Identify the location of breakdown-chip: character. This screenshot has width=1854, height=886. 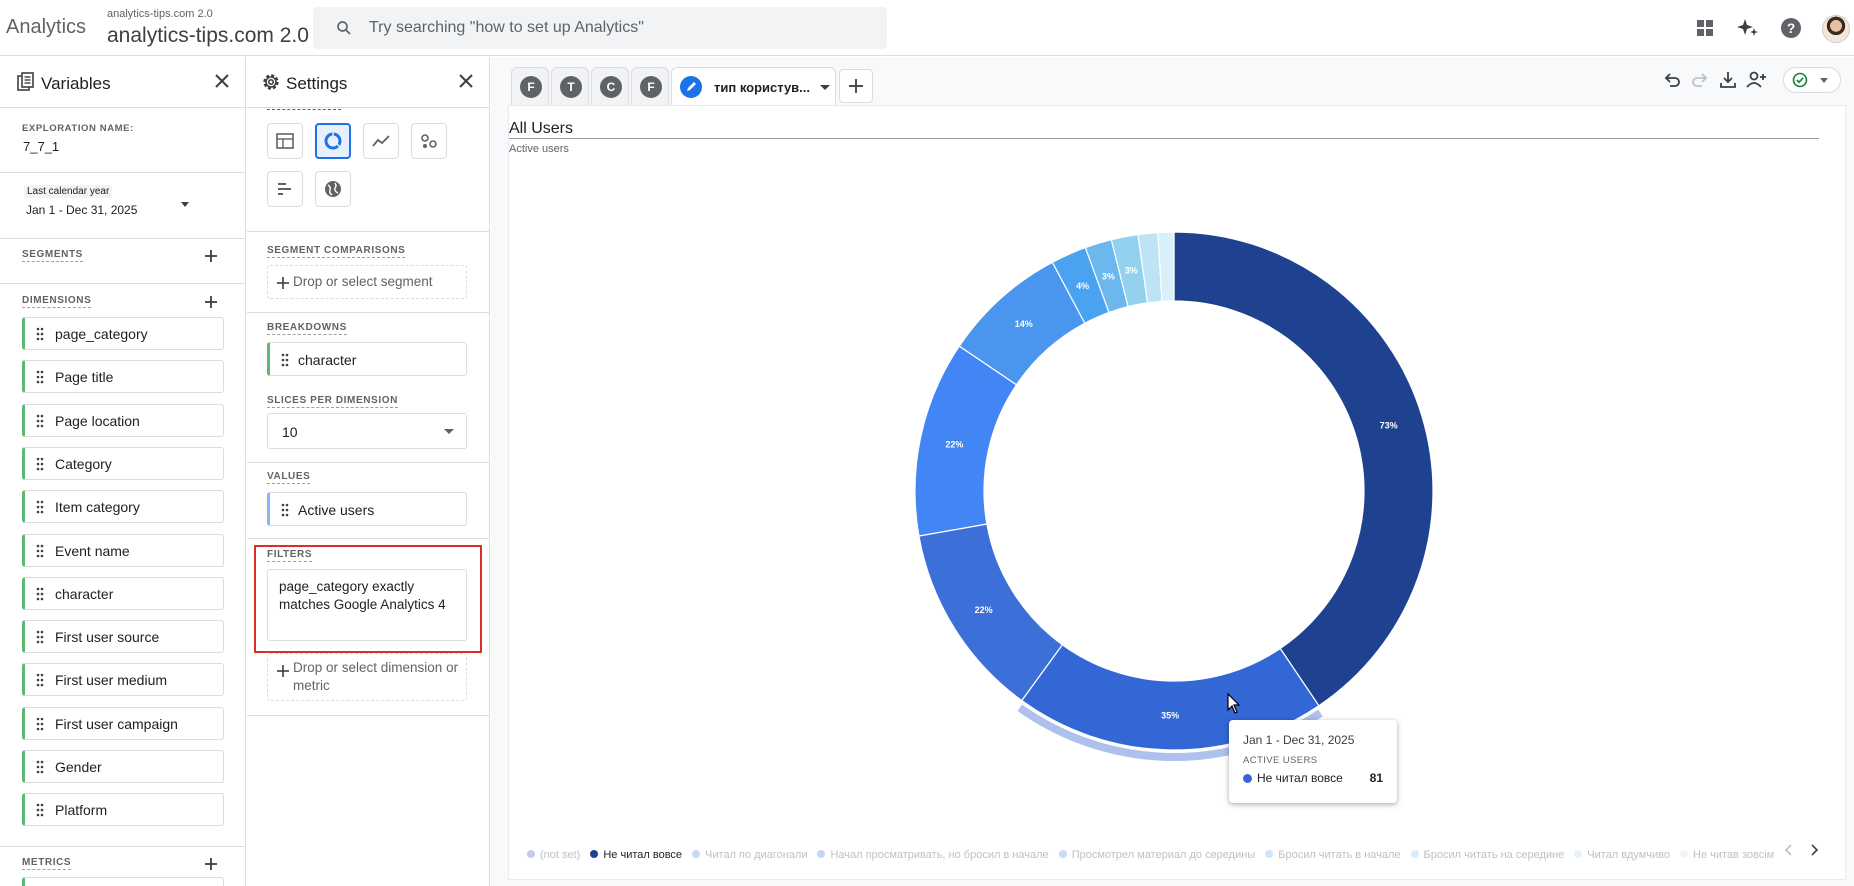
(367, 359).